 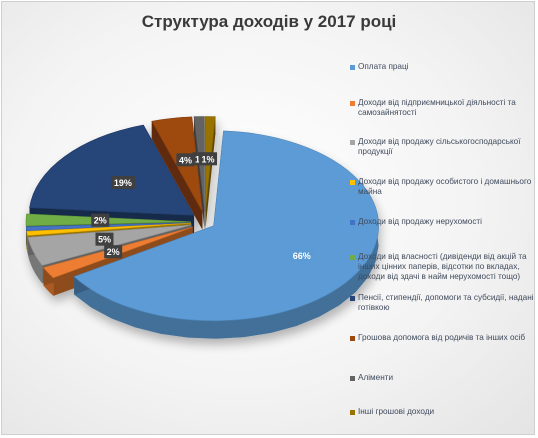 I want to click on data-label: 5%, so click(x=104, y=240).